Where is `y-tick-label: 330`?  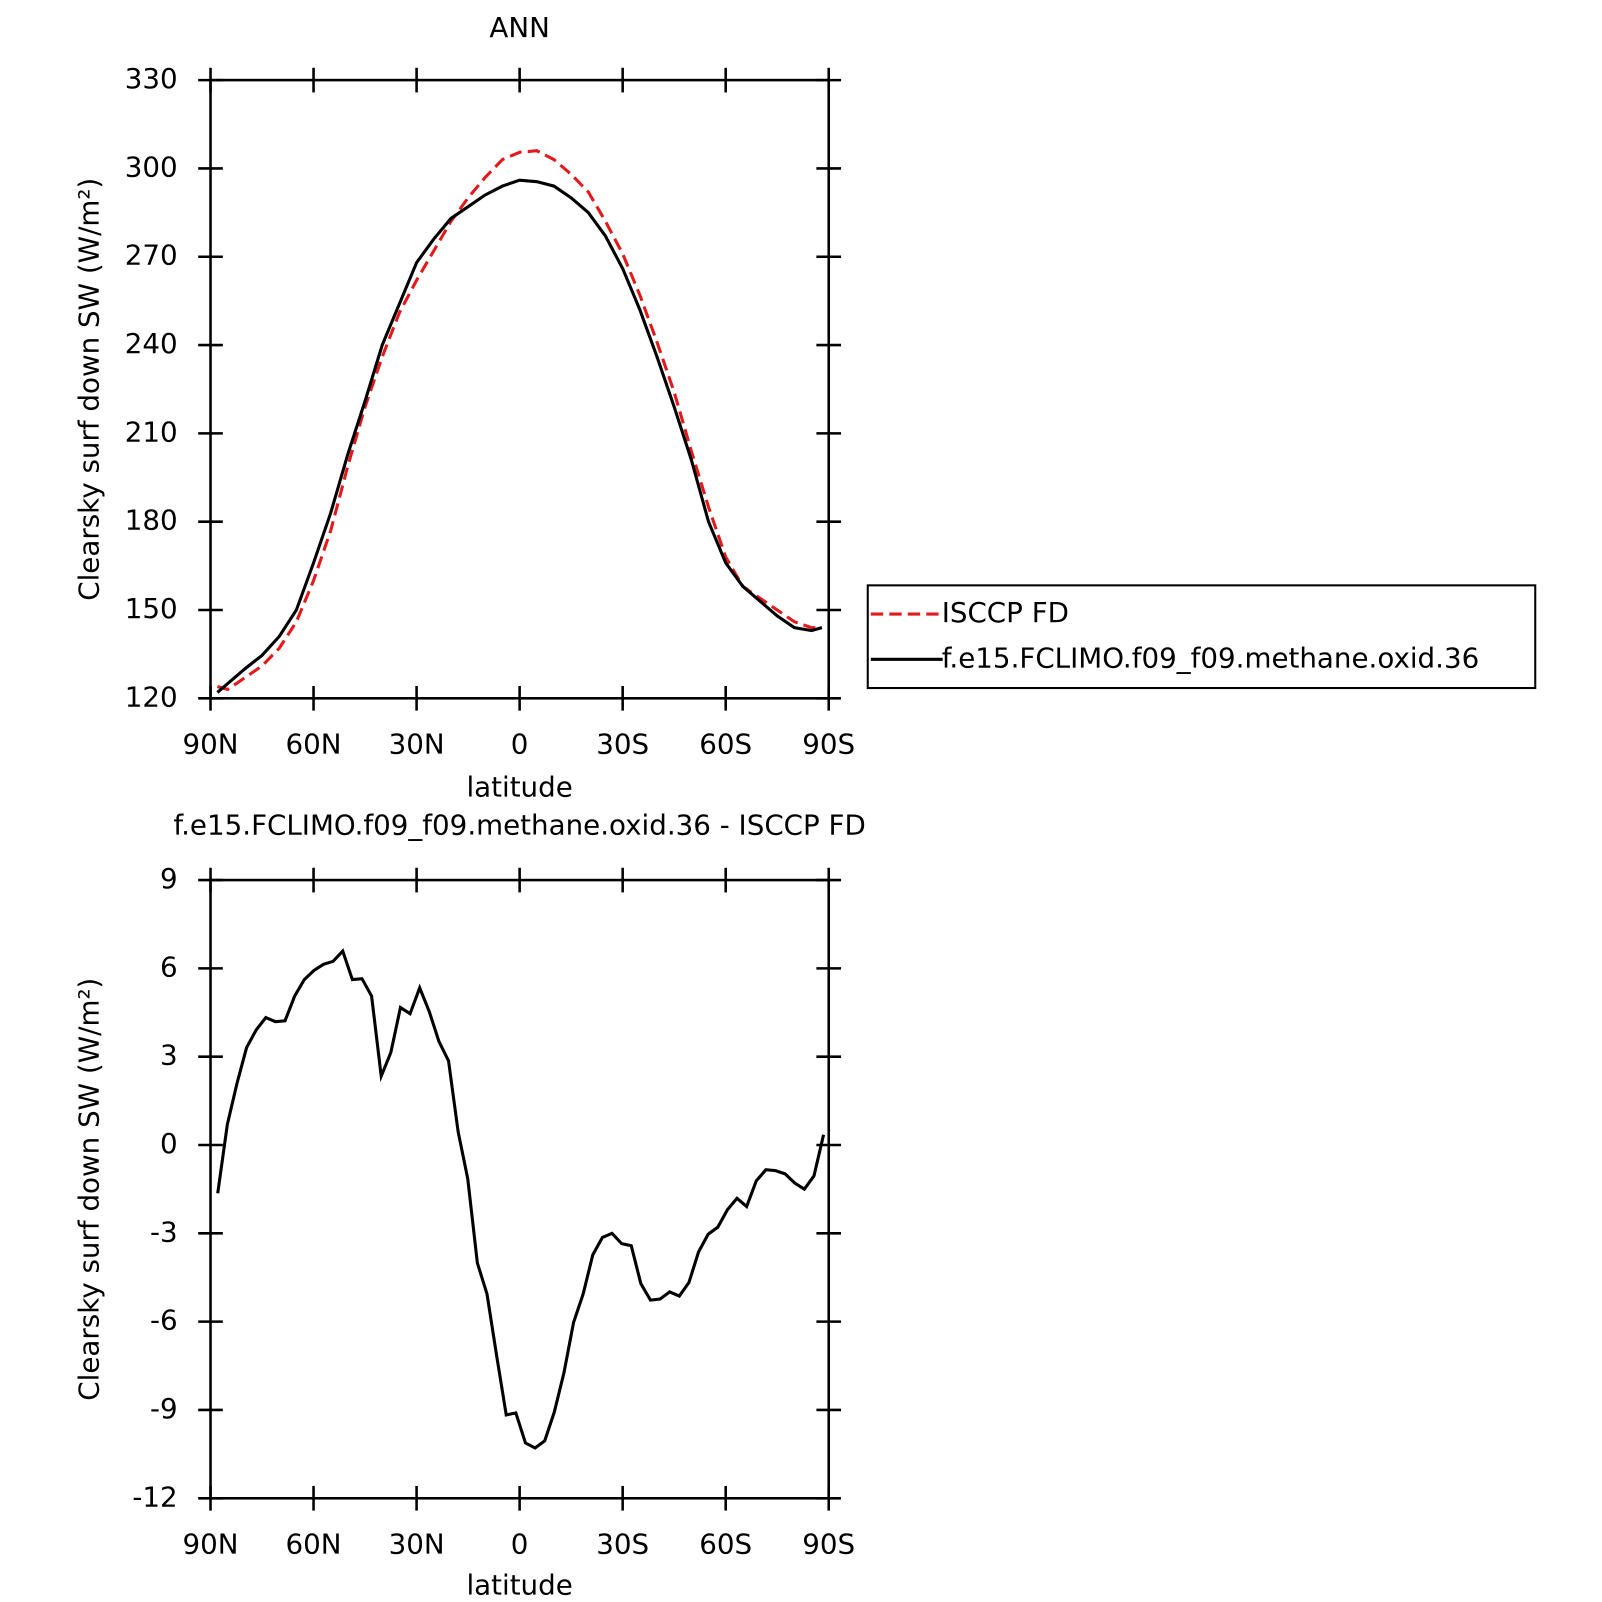
y-tick-label: 330 is located at coordinates (151, 78).